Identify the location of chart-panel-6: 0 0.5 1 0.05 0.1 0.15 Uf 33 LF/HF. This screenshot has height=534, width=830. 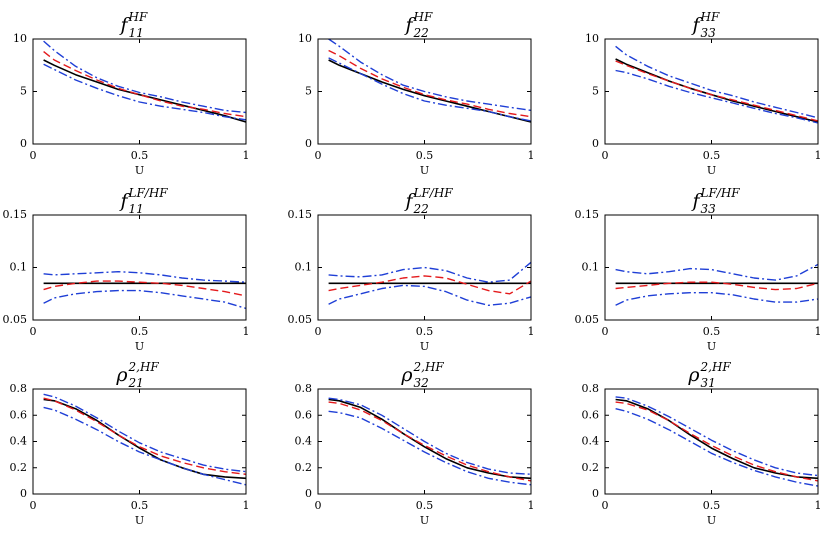
(698, 269).